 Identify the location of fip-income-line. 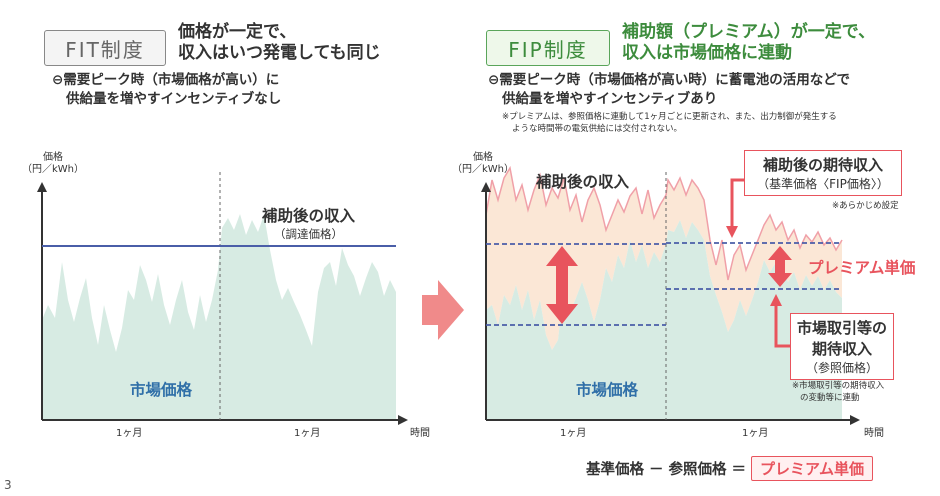
(664, 223).